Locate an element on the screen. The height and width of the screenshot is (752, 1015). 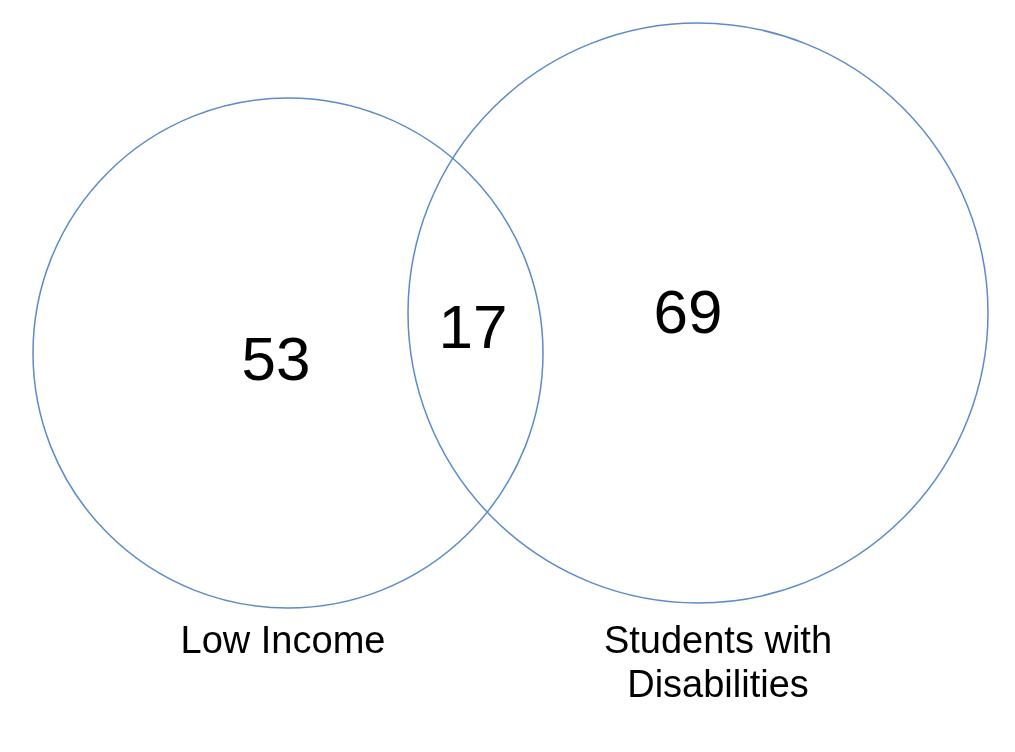
category-label: Low Income is located at coordinates (283, 640).